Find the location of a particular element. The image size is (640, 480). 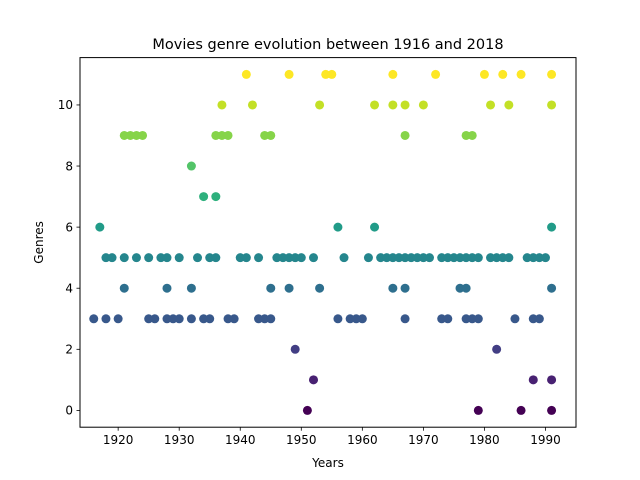

y-axis: 0 2 4 6 8 10 is located at coordinates (69, 258).